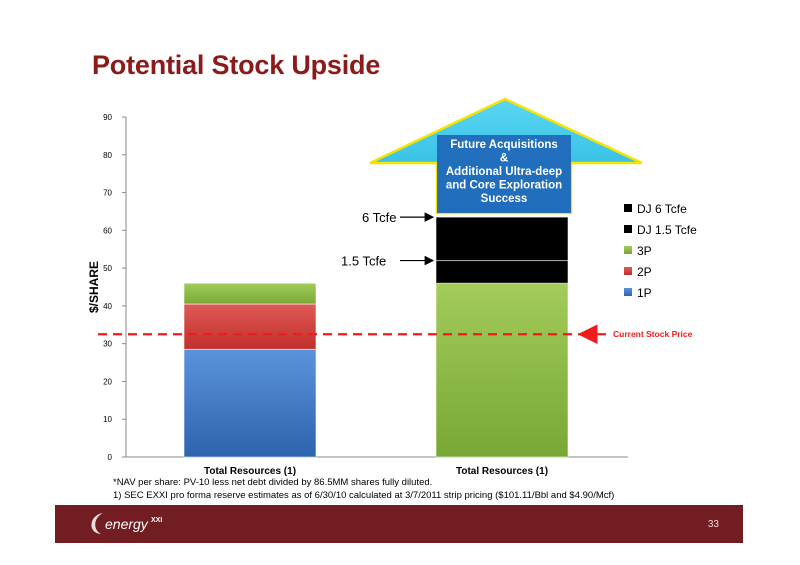 The image size is (800, 565). I want to click on arrow-callout-line: and Core Exploration, so click(504, 186).